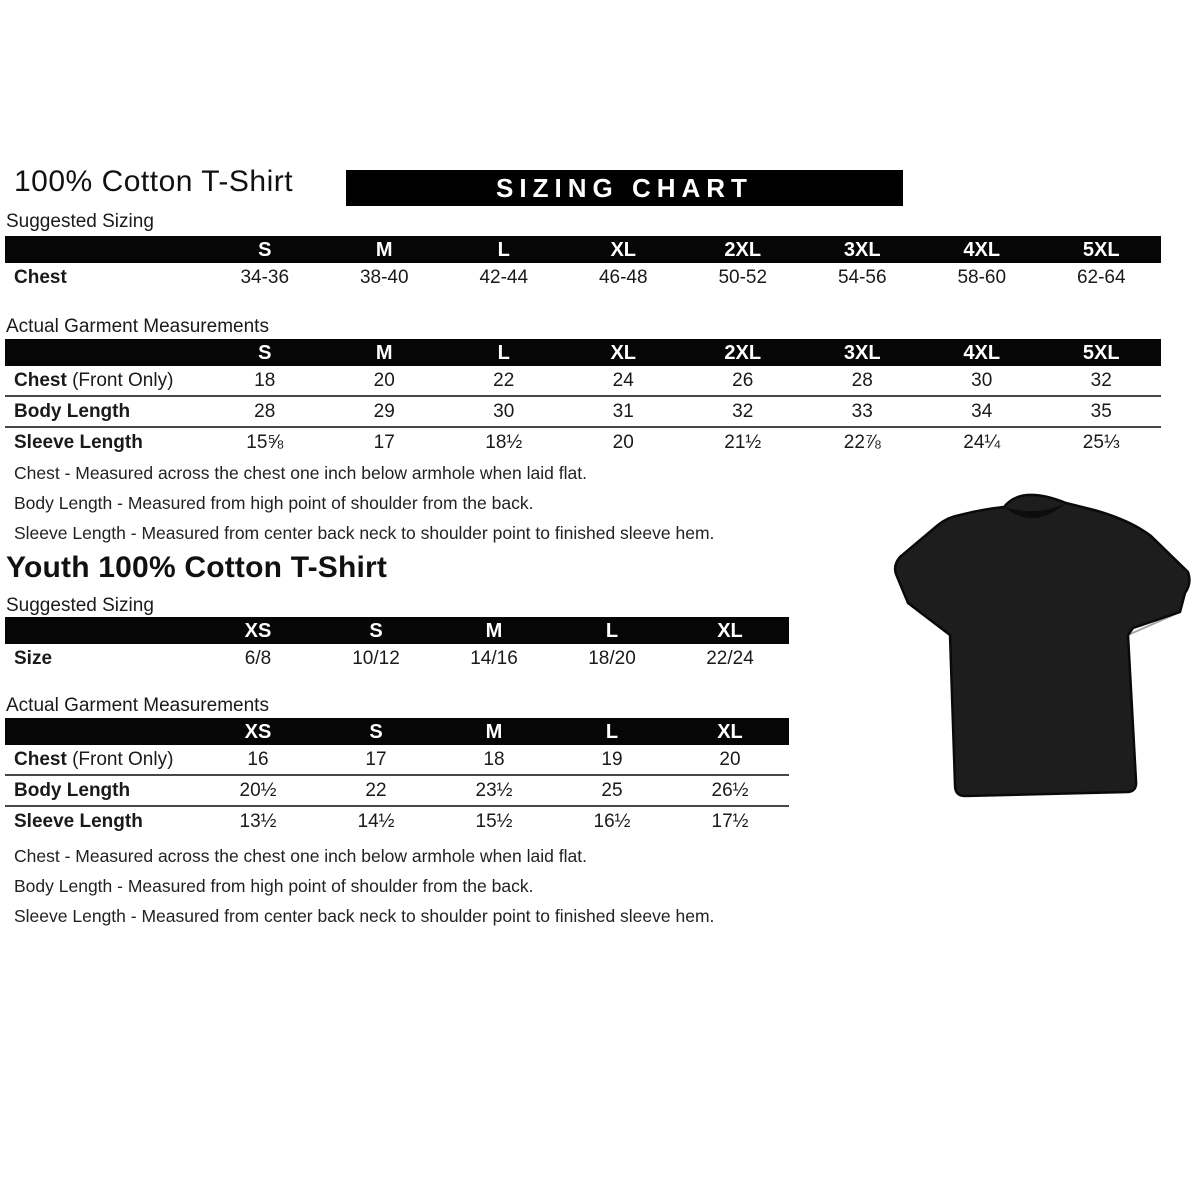  I want to click on value-cell: 50-52, so click(743, 277).